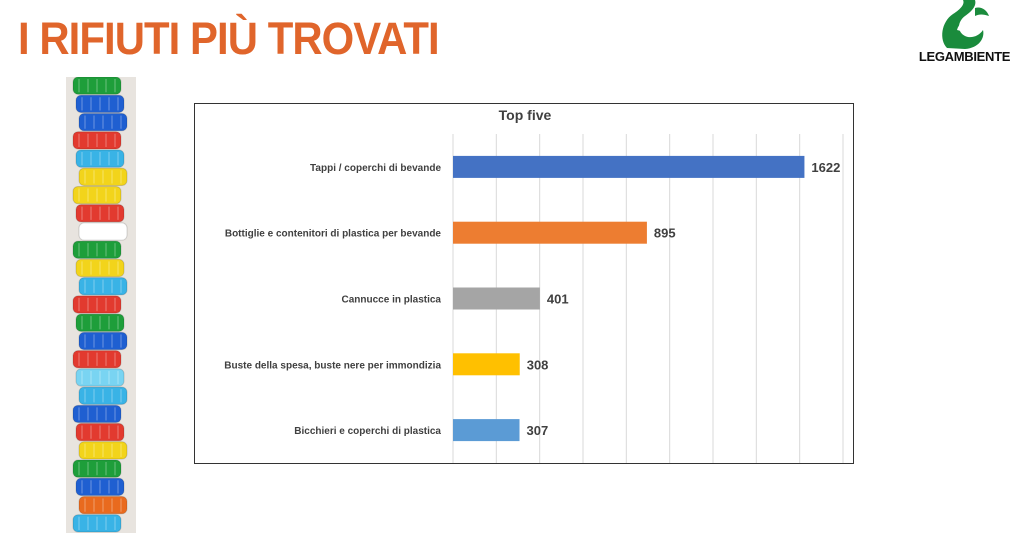  I want to click on data-label: 1622, so click(825, 167).